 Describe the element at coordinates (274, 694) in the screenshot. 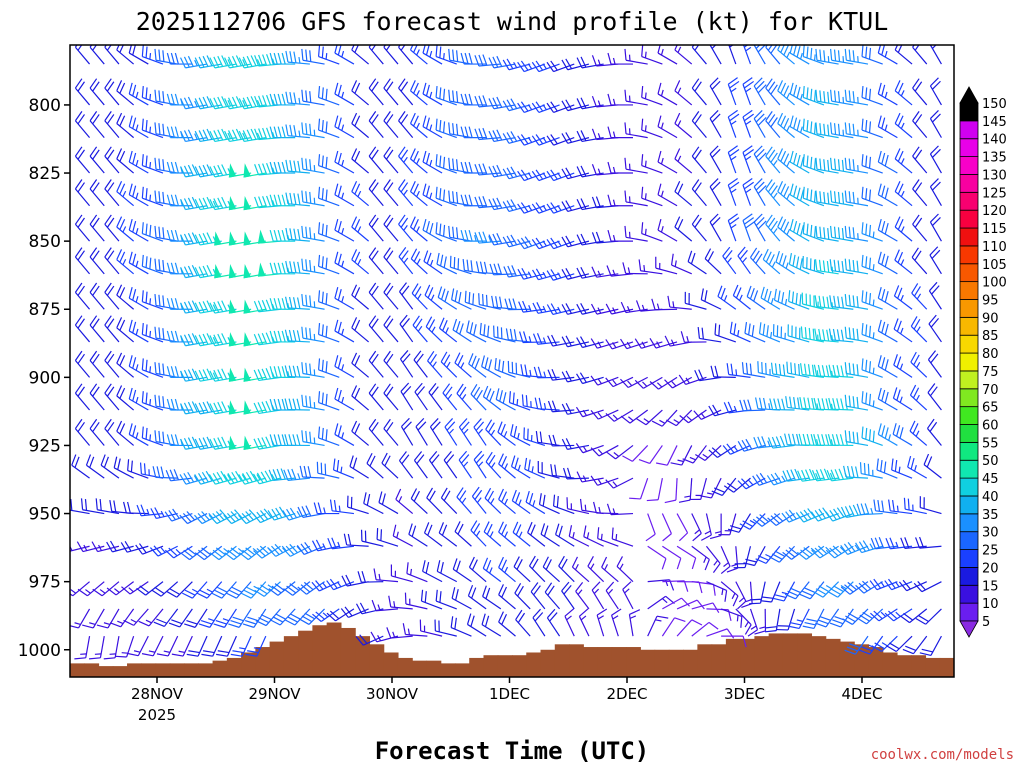

I see `x-tick-label: 29NOV` at that location.